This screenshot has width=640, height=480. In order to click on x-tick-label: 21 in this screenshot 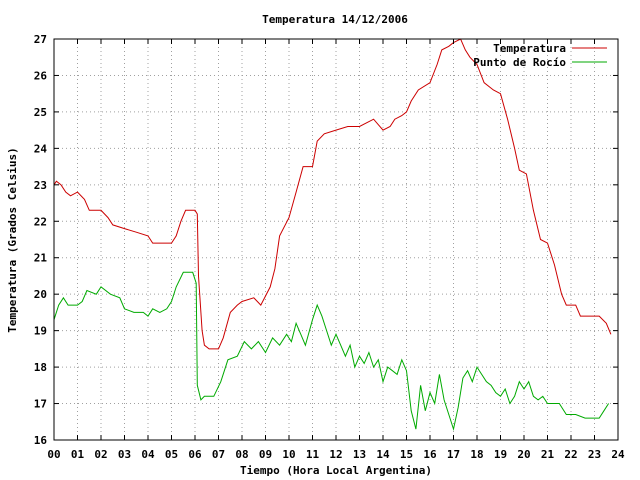, I will do `click(548, 454)`.